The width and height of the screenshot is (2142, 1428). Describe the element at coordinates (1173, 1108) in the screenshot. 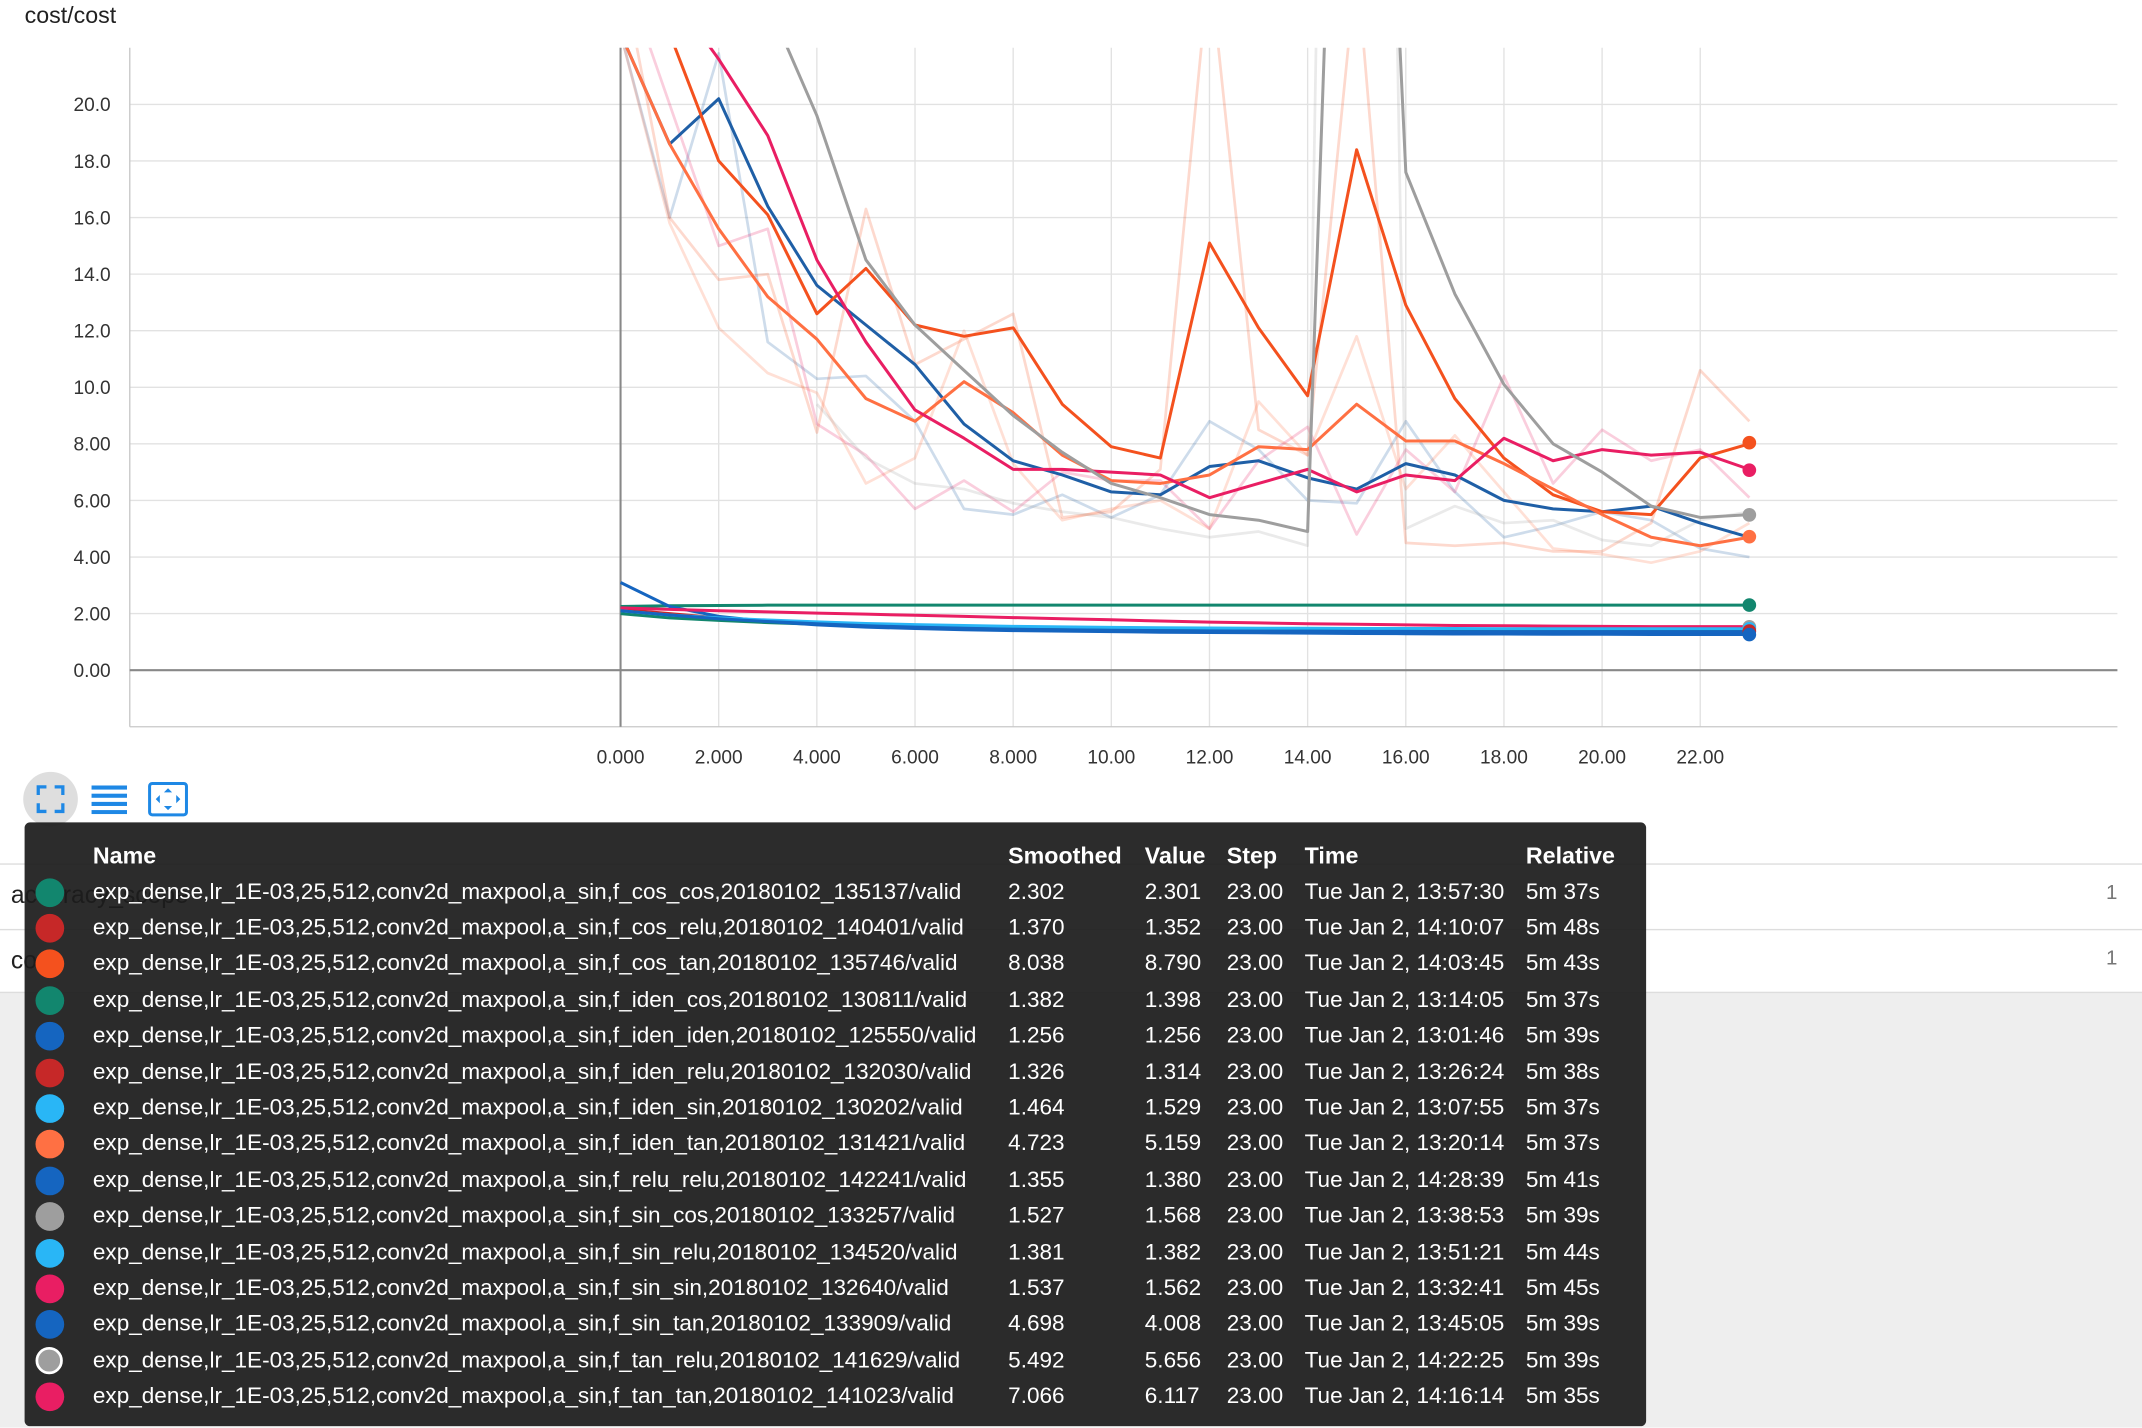

I see `raw-value: 1.529` at that location.